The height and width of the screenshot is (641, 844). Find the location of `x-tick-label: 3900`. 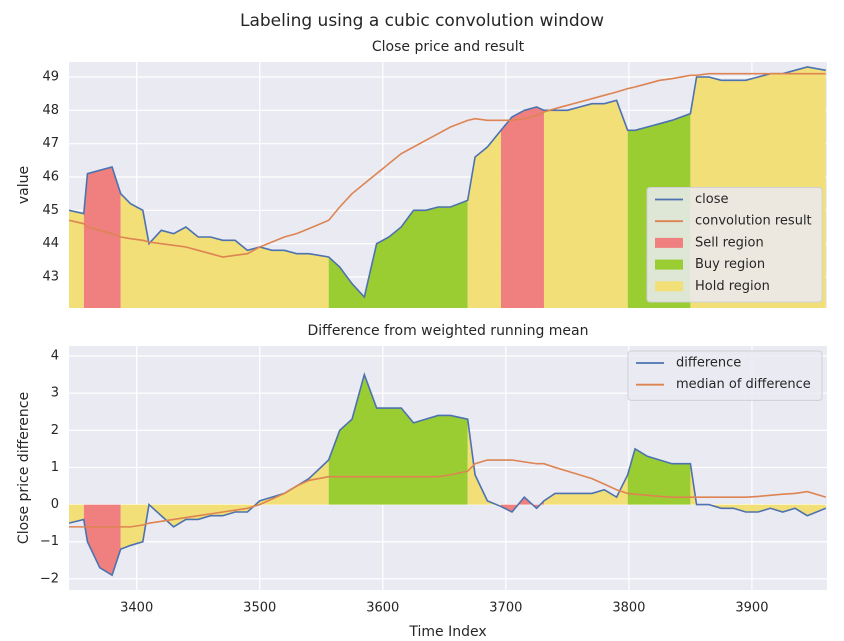

x-tick-label: 3900 is located at coordinates (751, 608).